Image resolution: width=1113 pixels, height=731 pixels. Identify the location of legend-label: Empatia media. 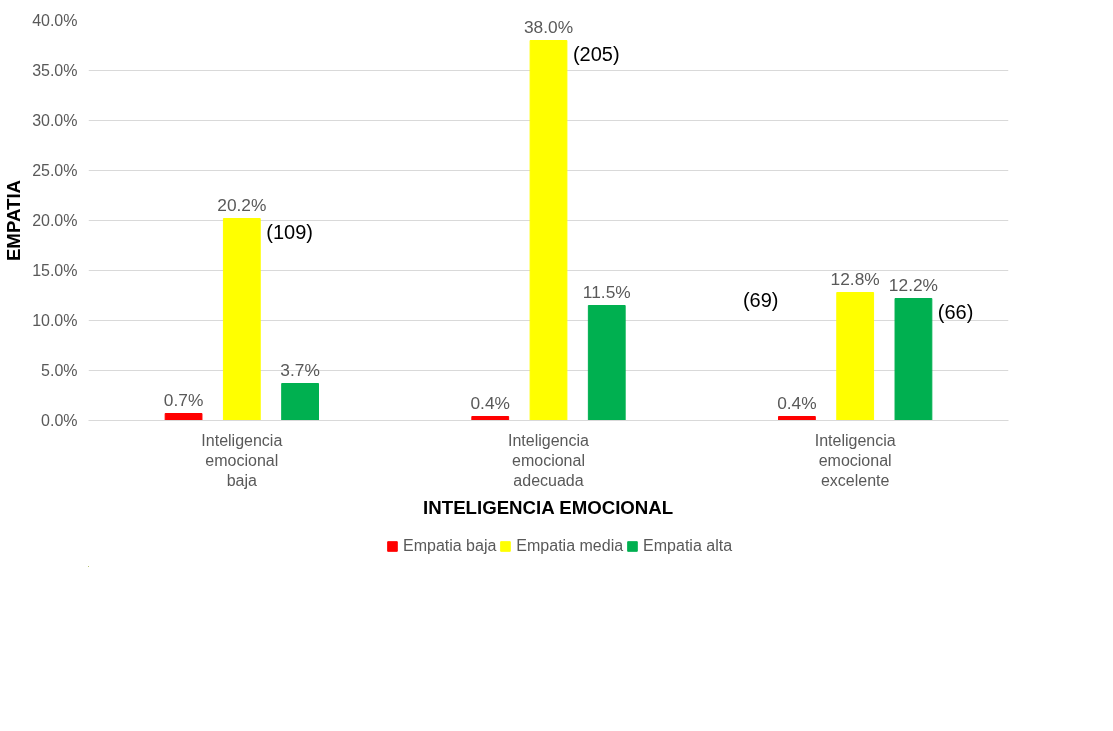
(570, 546).